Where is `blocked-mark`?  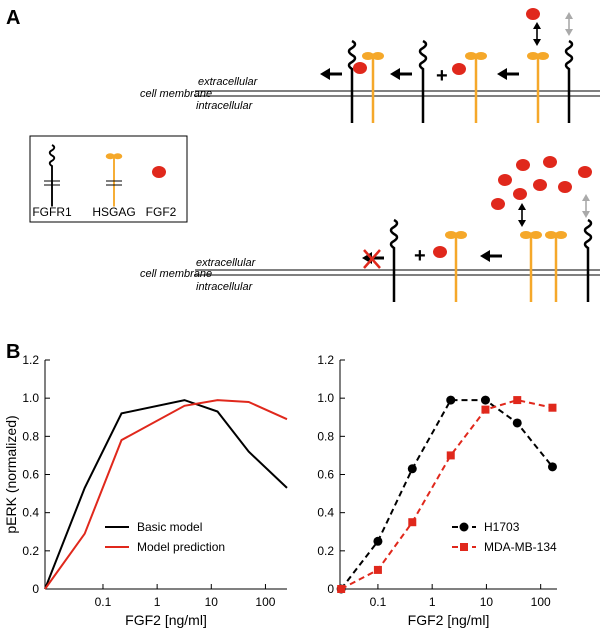
blocked-mark is located at coordinates (372, 259).